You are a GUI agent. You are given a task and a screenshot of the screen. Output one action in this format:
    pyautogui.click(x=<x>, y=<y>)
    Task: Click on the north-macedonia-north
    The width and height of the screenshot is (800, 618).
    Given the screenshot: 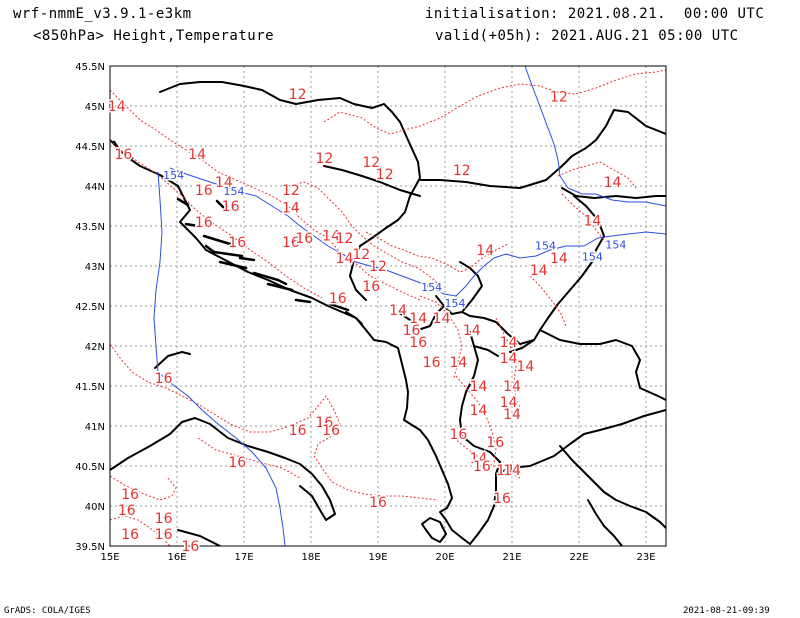 What is the action you would take?
    pyautogui.click(x=498, y=328)
    